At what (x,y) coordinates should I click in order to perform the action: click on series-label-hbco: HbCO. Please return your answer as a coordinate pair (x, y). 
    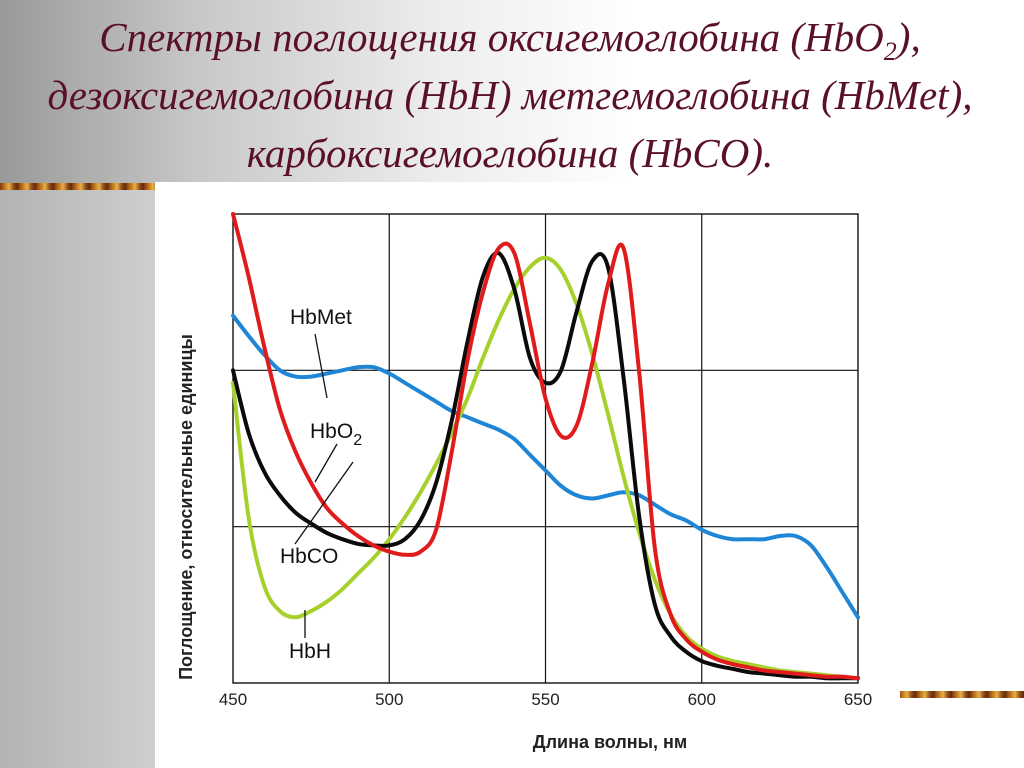
    Looking at the image, I should click on (309, 556).